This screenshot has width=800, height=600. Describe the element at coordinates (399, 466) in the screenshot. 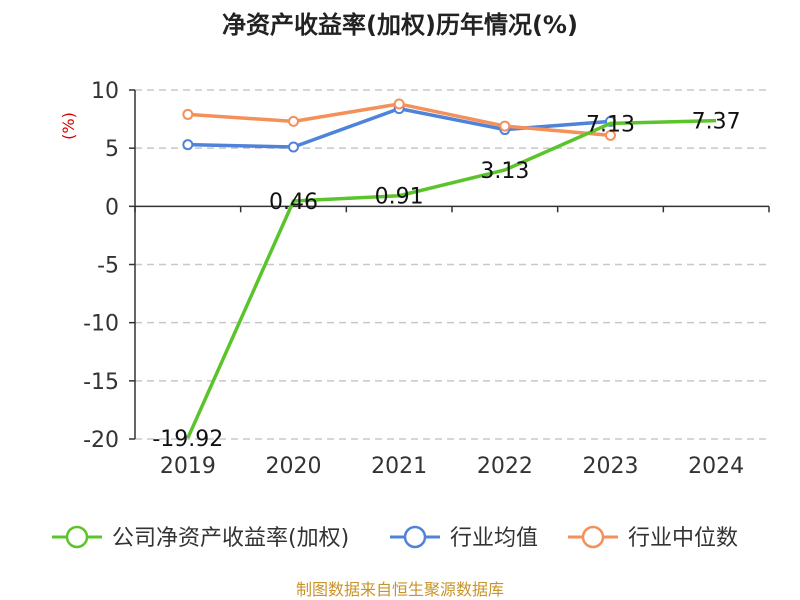

I see `x-tick-label: 2021` at that location.